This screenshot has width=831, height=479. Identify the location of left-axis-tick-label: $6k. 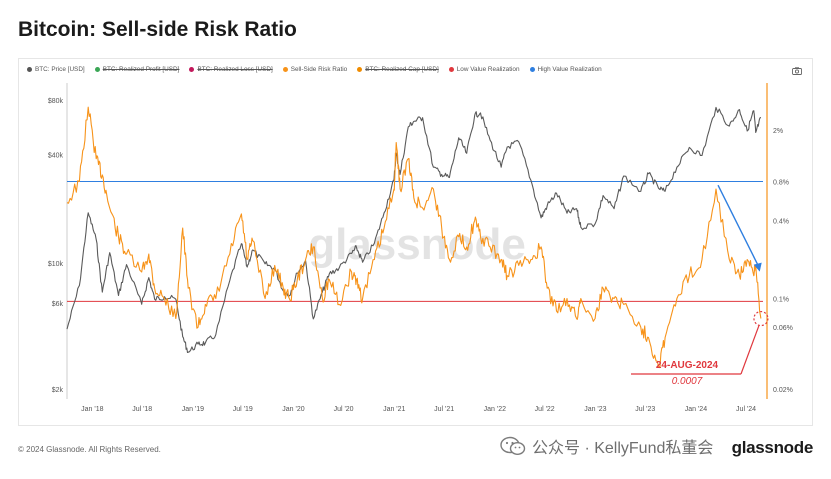
(58, 304).